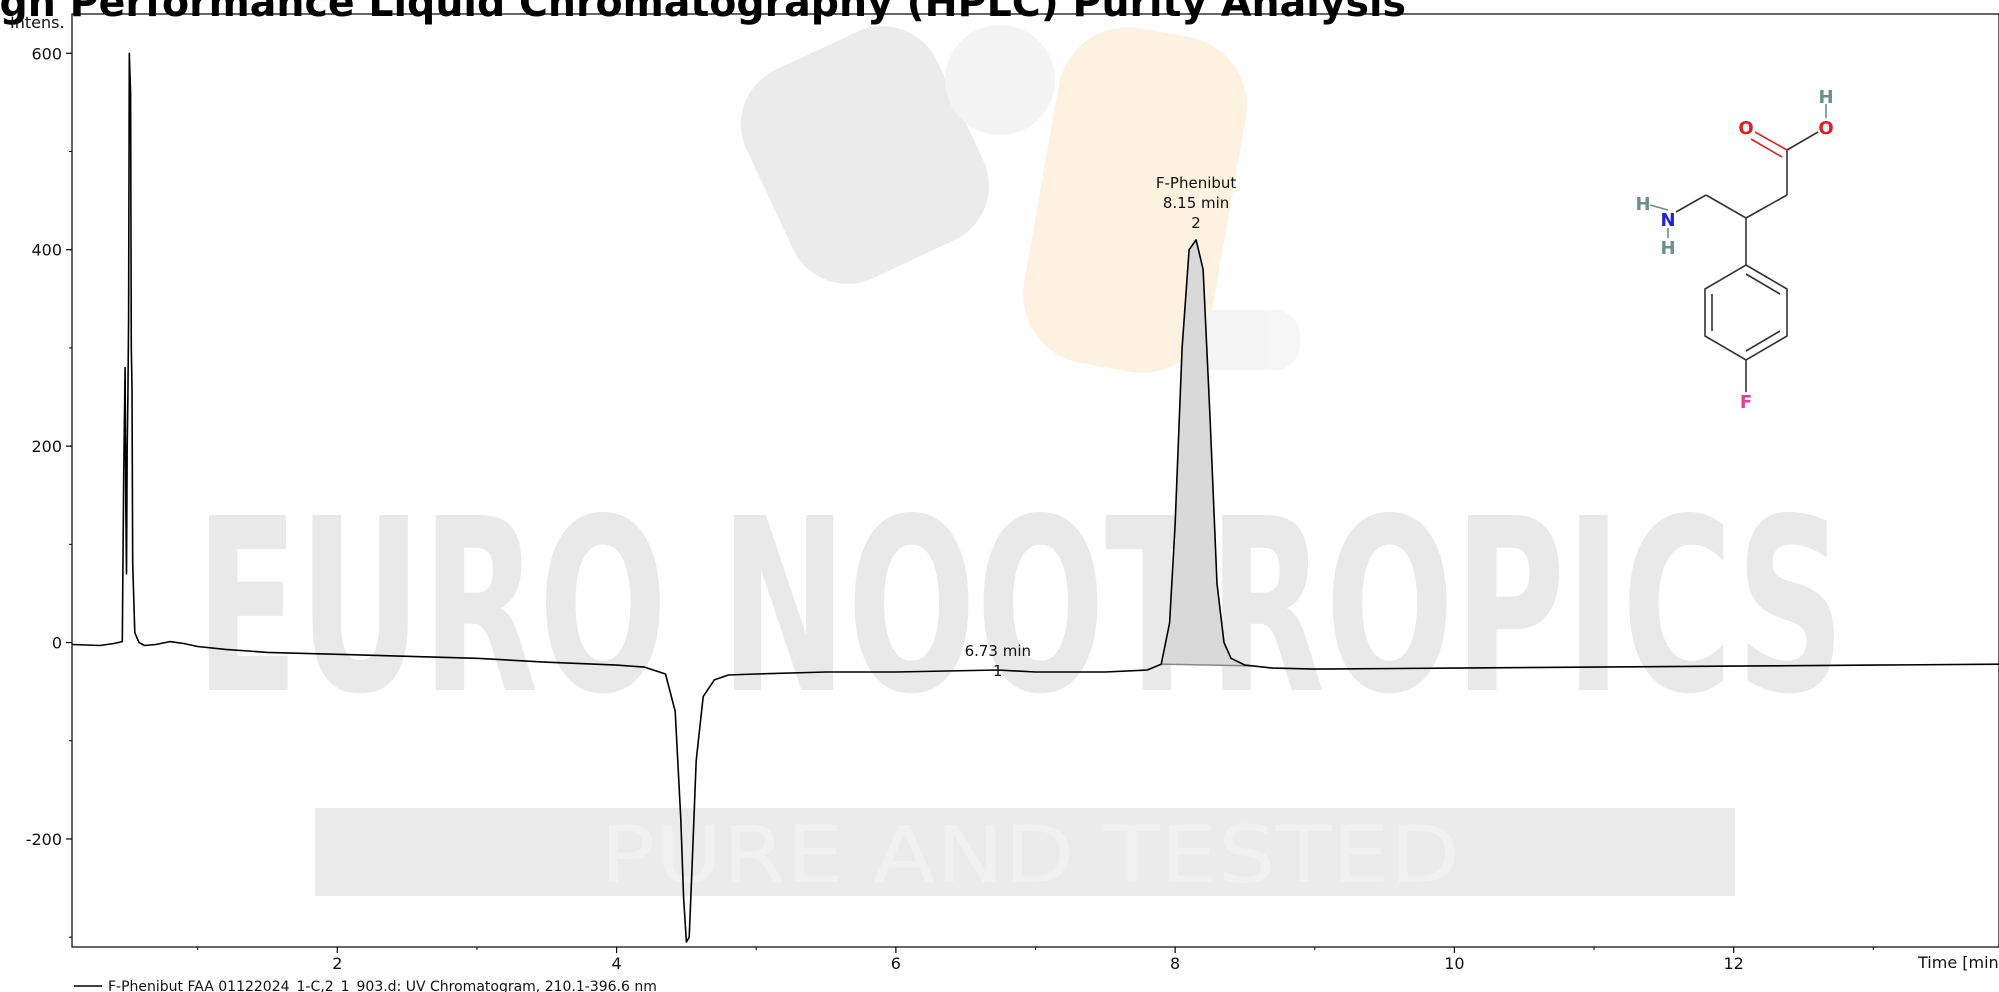  Describe the element at coordinates (1175, 963) in the screenshot. I see `x-tick-label: 8` at that location.